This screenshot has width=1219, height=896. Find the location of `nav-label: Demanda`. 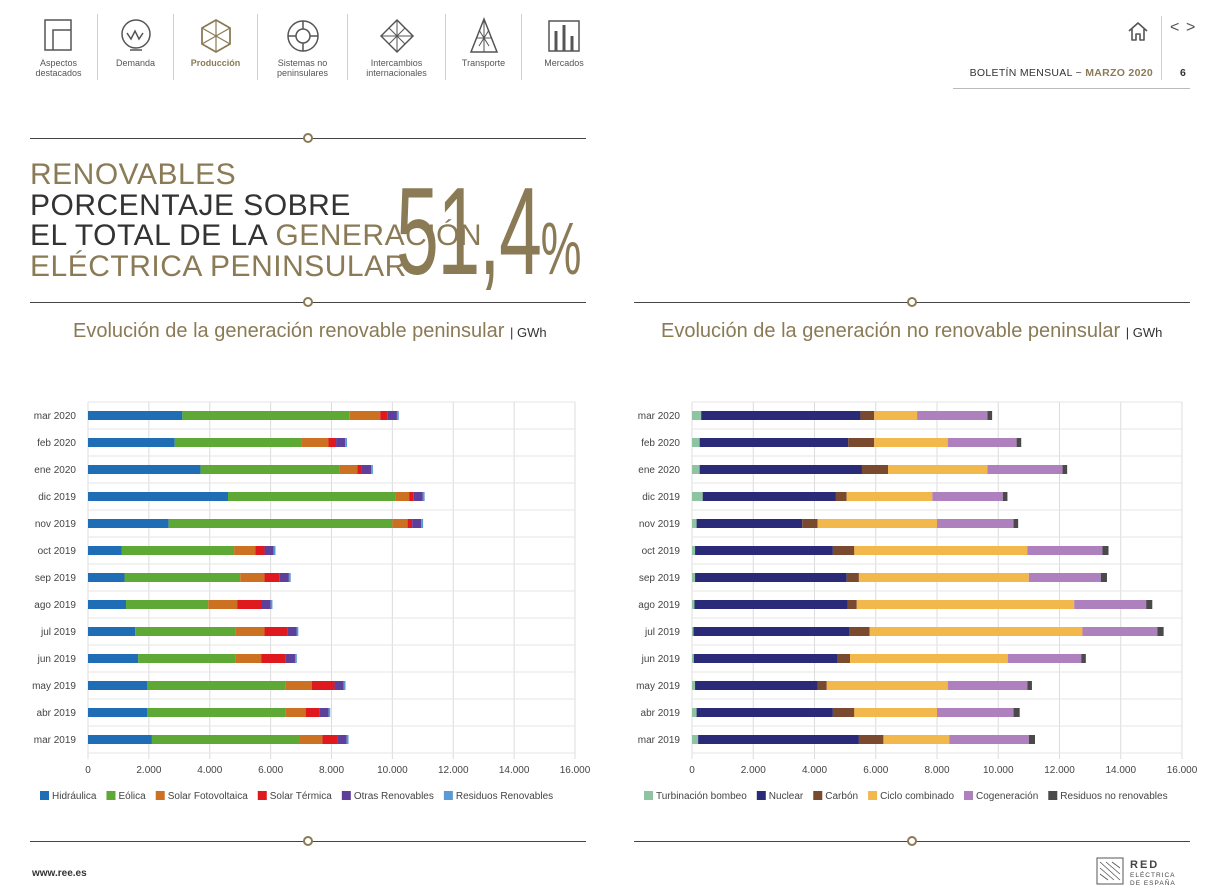

nav-label: Demanda is located at coordinates (135, 63).